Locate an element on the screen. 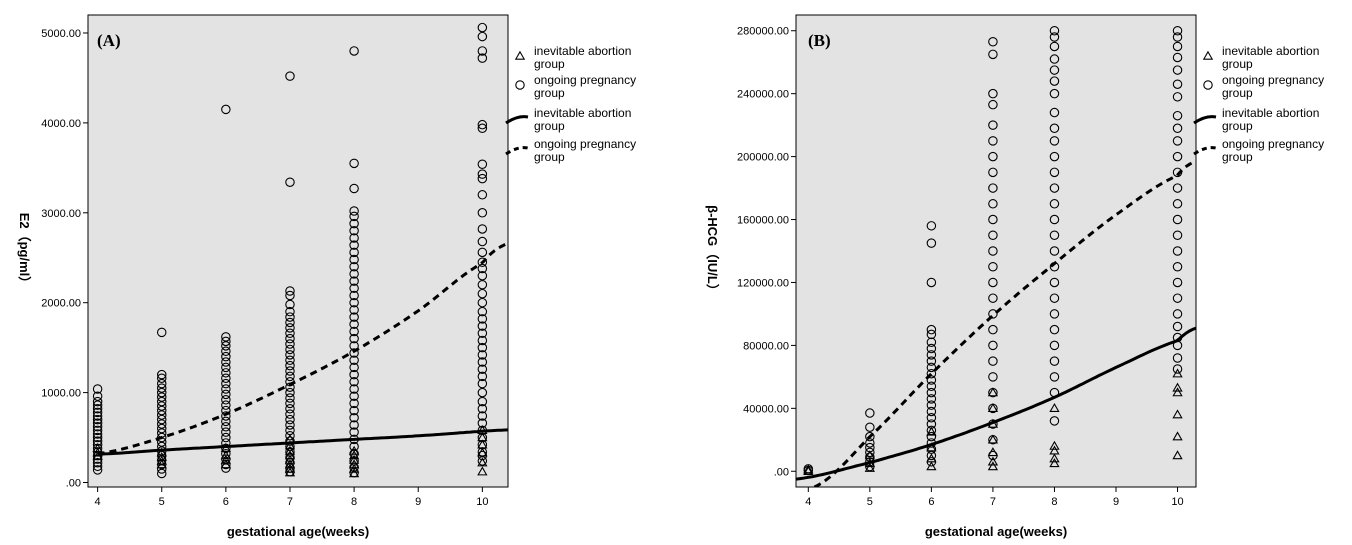  fit-curve-abortion is located at coordinates (996, 403).